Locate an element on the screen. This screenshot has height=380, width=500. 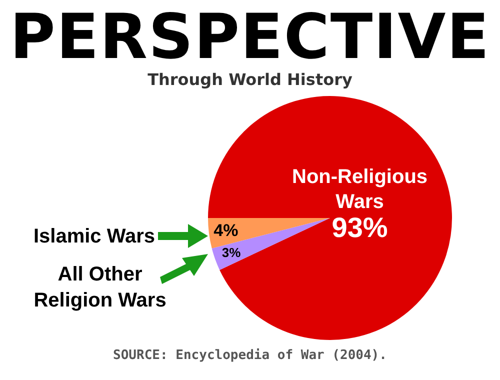
slice-label: Non-Religious Wars is located at coordinates (360, 189).